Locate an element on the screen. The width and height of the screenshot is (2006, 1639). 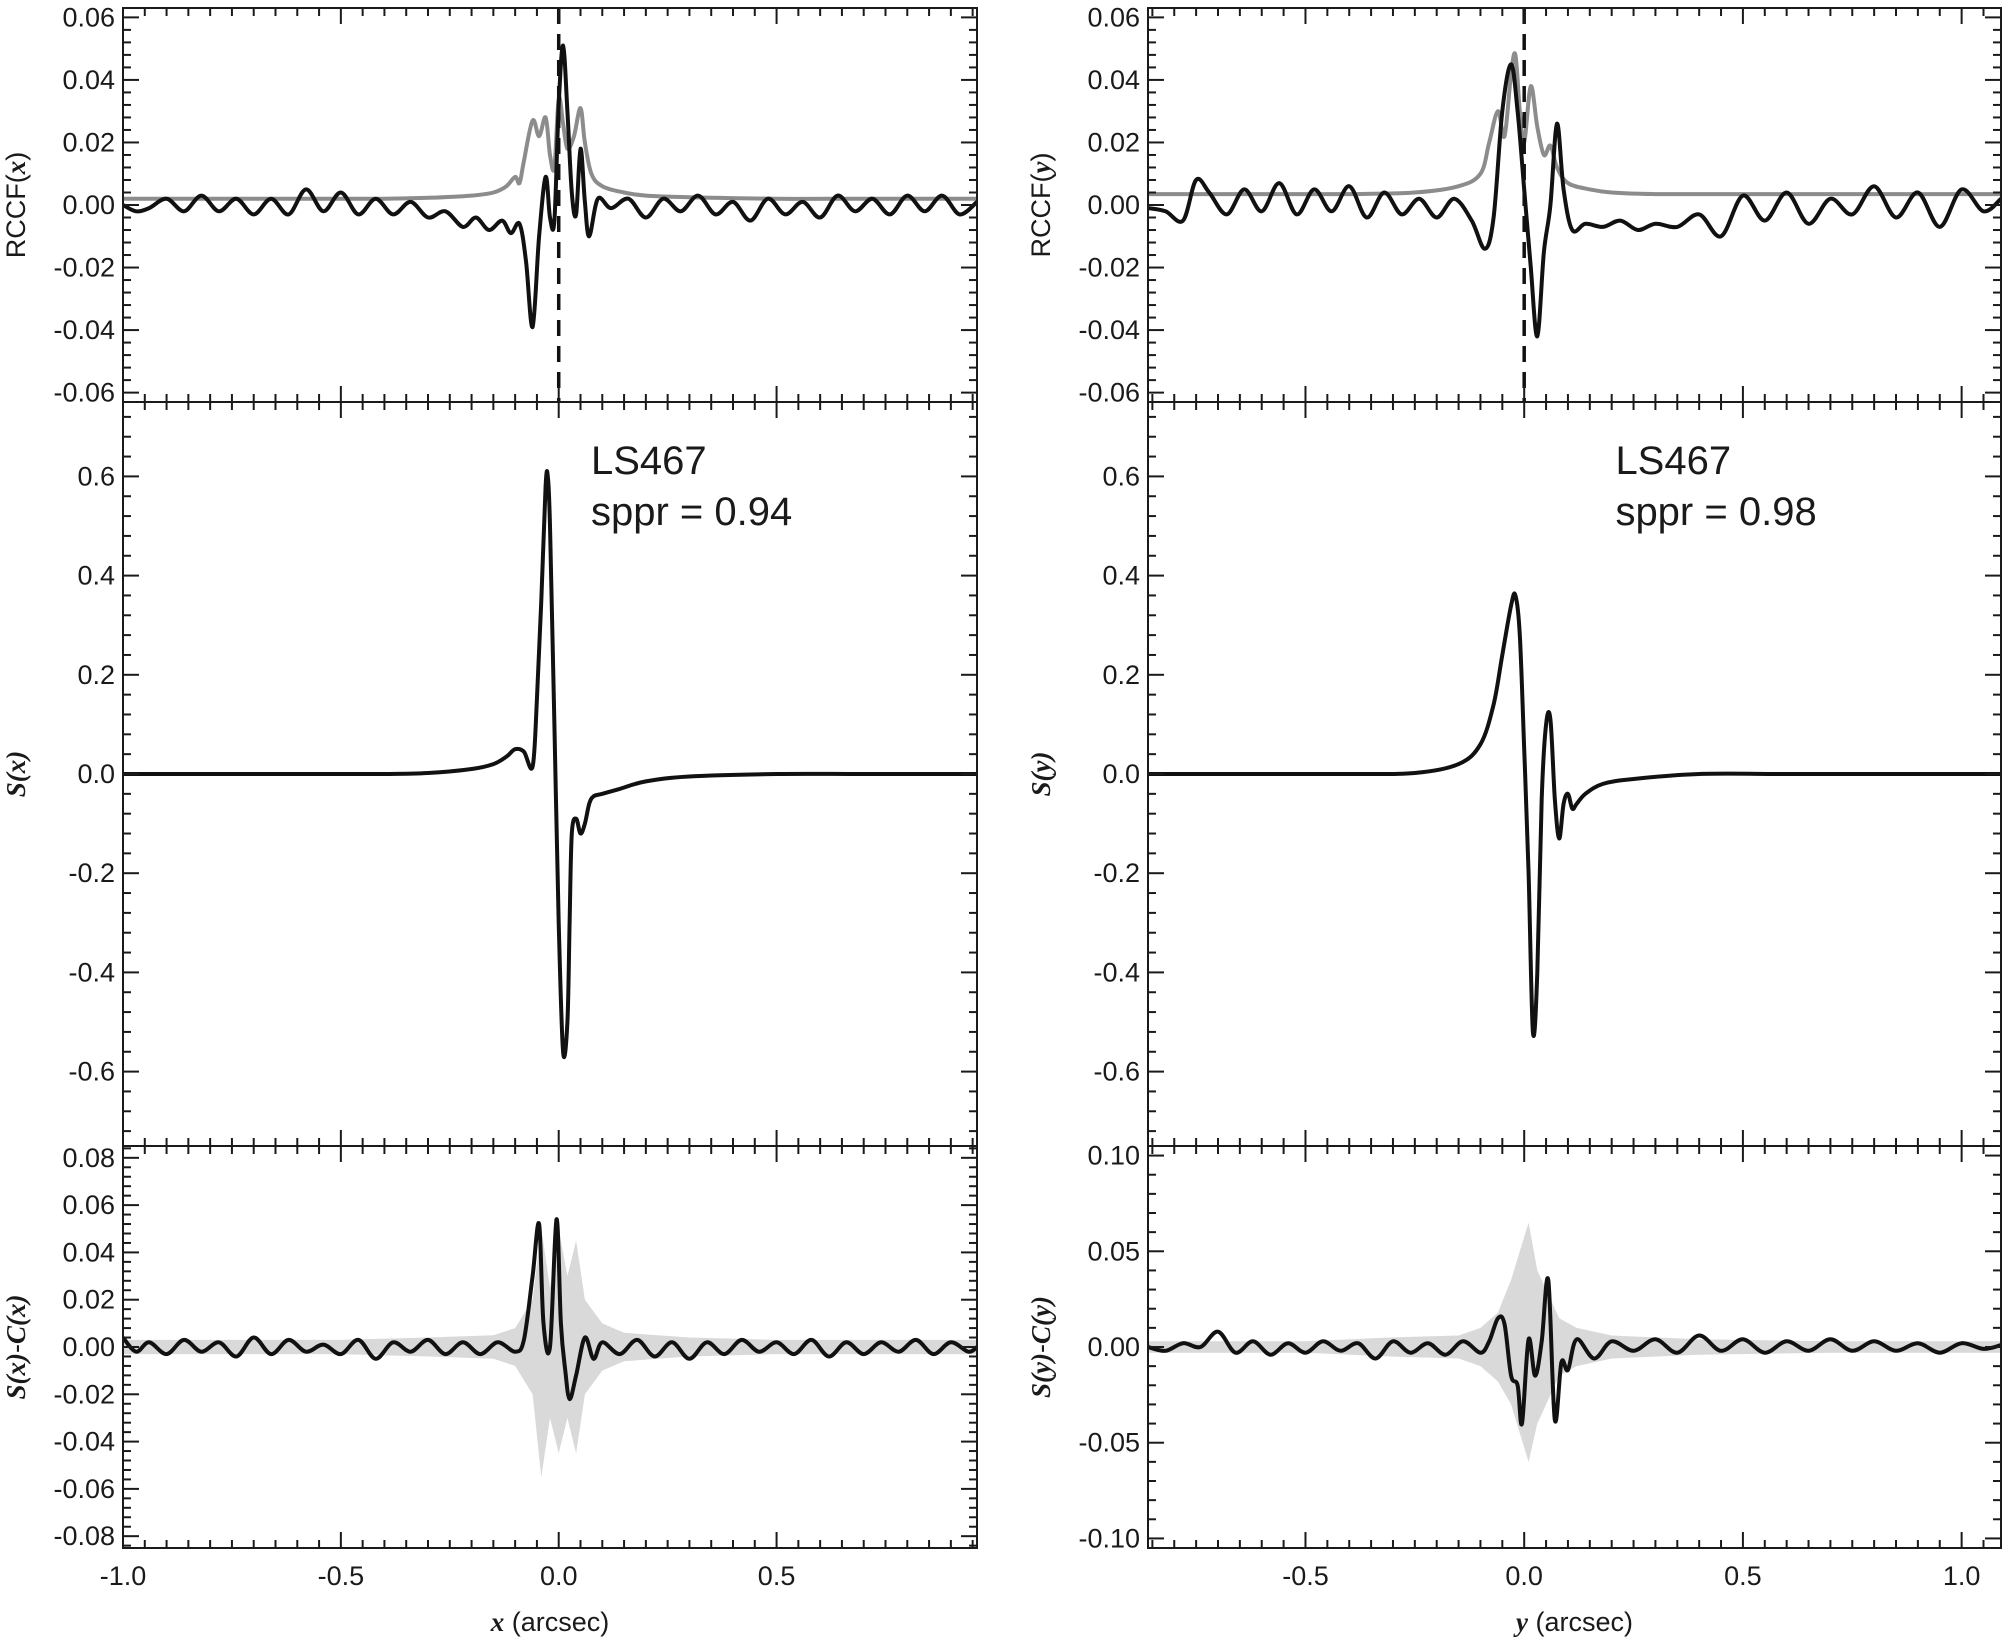
y-tick-label: -0.08 is located at coordinates (84, 1536).